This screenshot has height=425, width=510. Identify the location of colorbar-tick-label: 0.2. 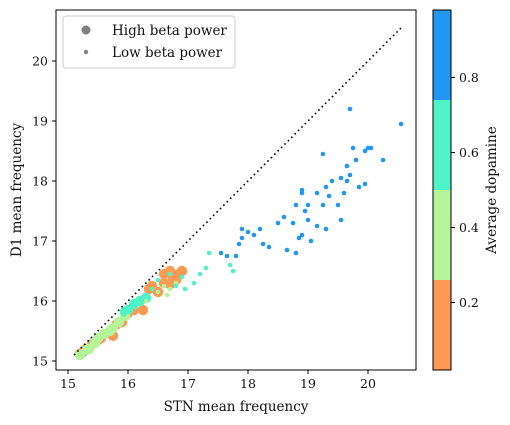
(469, 302).